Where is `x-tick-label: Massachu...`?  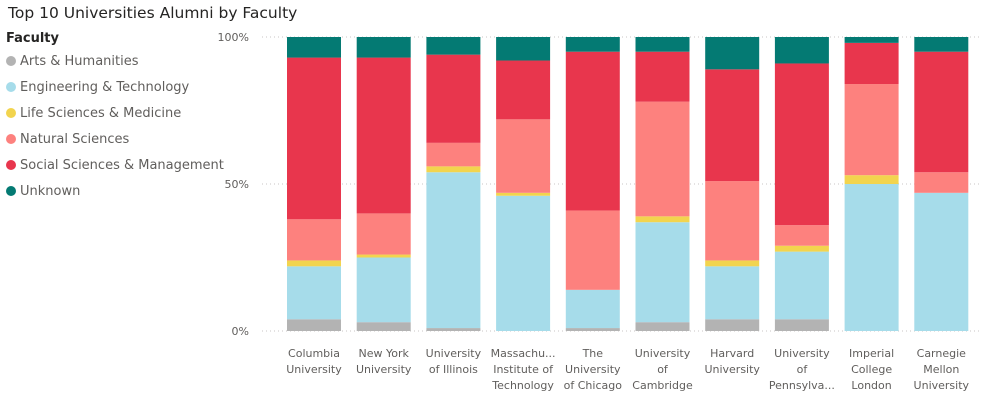 x-tick-label: Massachu... is located at coordinates (523, 353).